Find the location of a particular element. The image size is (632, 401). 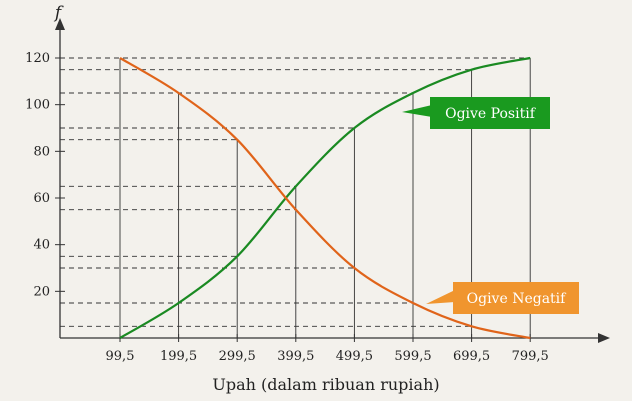

x-tick-label: 699,5 is located at coordinates (471, 356).